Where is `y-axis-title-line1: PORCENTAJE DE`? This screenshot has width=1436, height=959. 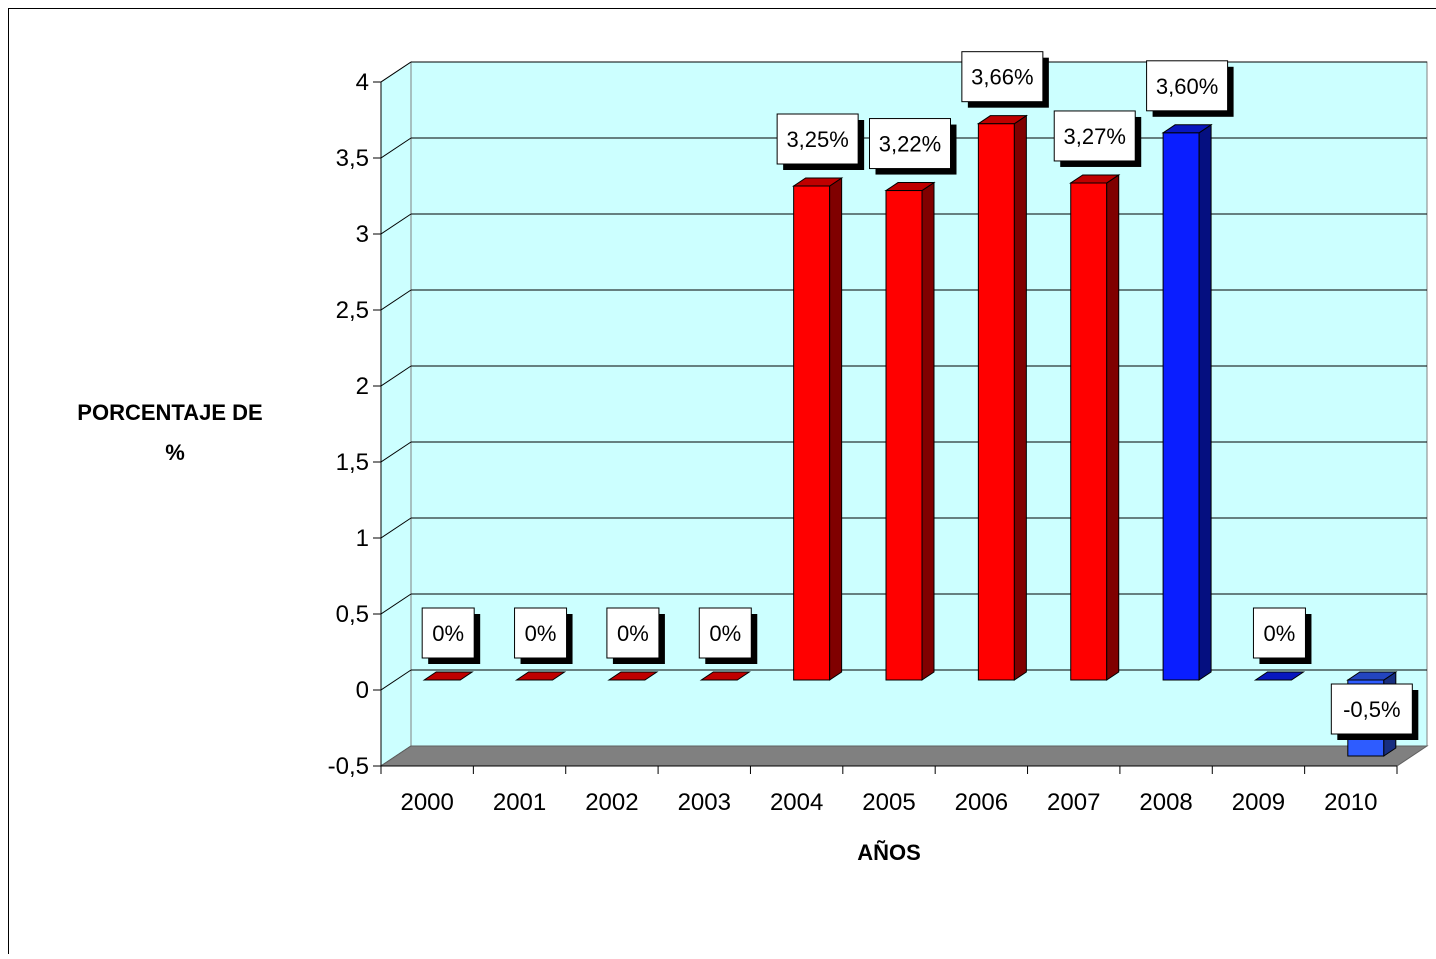 y-axis-title-line1: PORCENTAJE DE is located at coordinates (169, 412).